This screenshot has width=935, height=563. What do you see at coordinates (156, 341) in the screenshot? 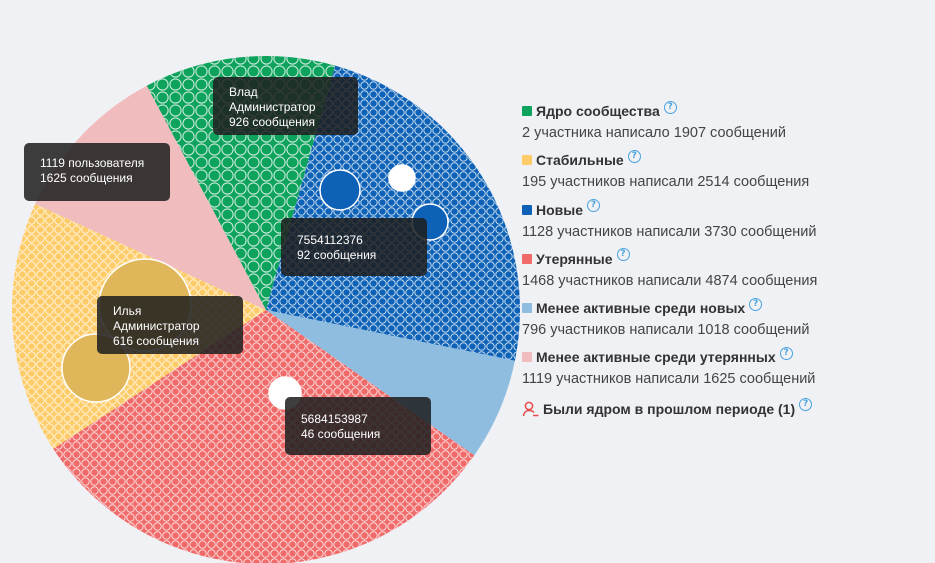
I see `tooltip-ilya-count: 616 сообщения` at bounding box center [156, 341].